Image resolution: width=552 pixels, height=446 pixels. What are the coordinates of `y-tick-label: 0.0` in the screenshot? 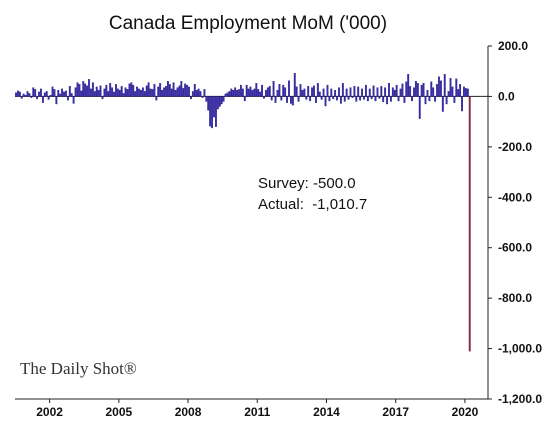 It's located at (506, 96).